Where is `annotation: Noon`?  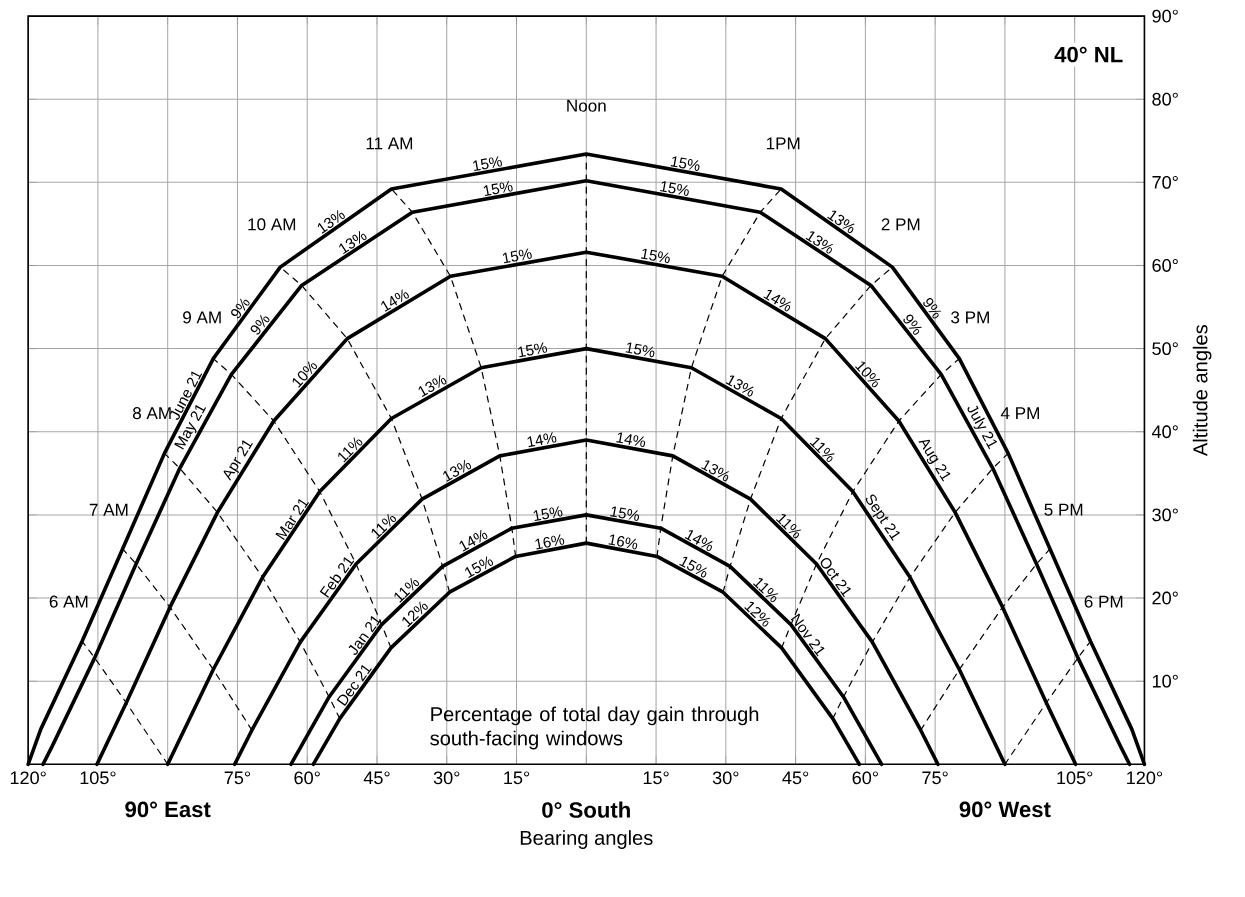 annotation: Noon is located at coordinates (586, 105).